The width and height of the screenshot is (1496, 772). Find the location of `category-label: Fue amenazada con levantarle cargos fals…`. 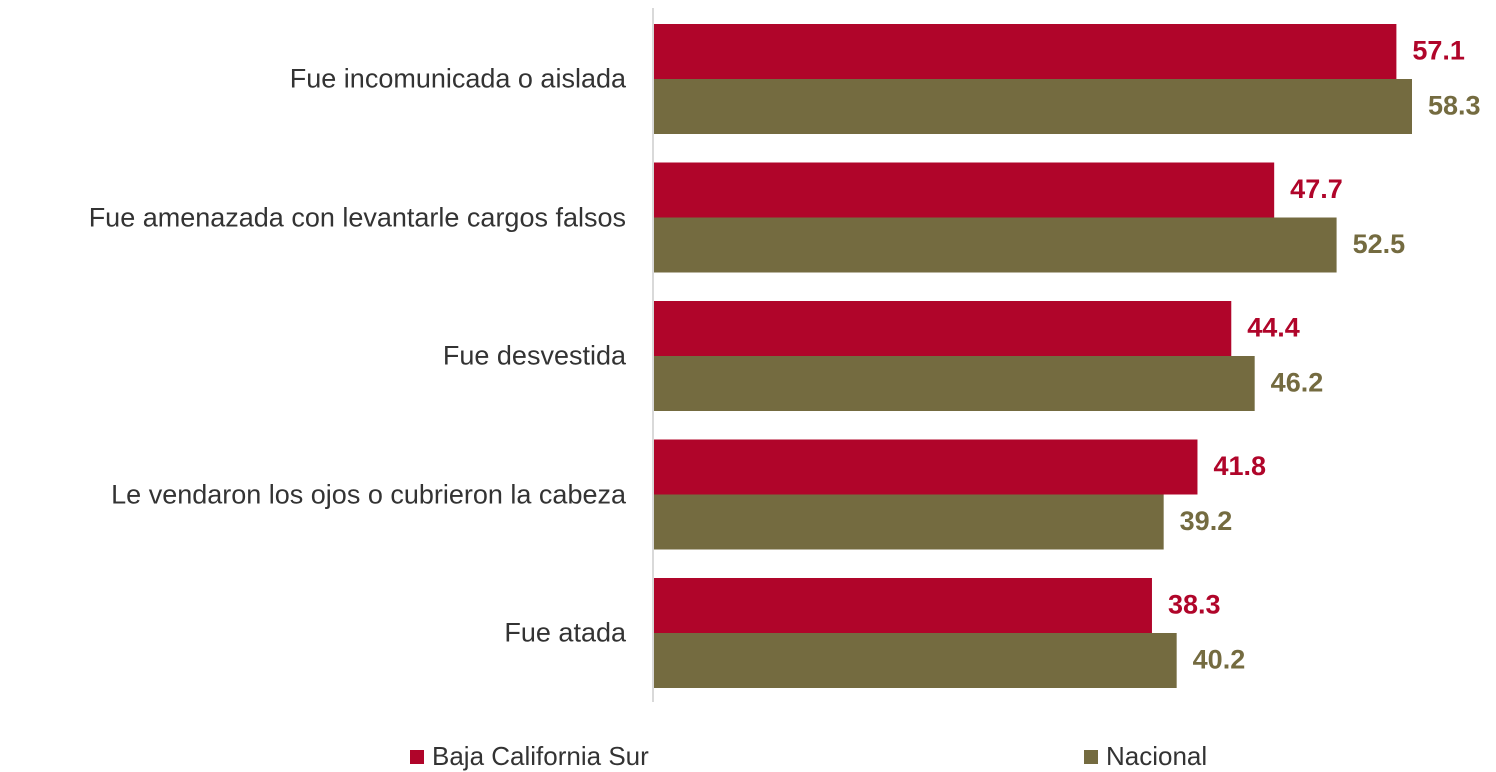

category-label: Fue amenazada con levantarle cargos fals… is located at coordinates (357, 217).